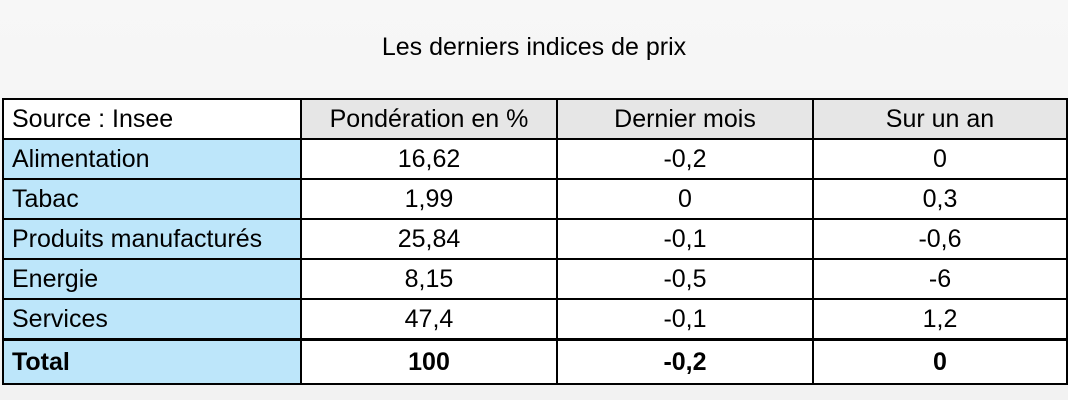 This screenshot has width=1068, height=400. Describe the element at coordinates (152, 279) in the screenshot. I see `row-label: Energie` at that location.